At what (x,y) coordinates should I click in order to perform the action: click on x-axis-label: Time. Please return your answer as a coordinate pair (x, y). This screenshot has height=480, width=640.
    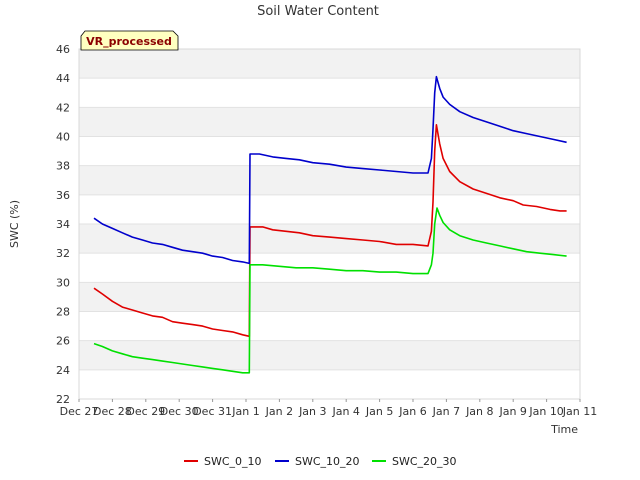
    Looking at the image, I should click on (564, 429).